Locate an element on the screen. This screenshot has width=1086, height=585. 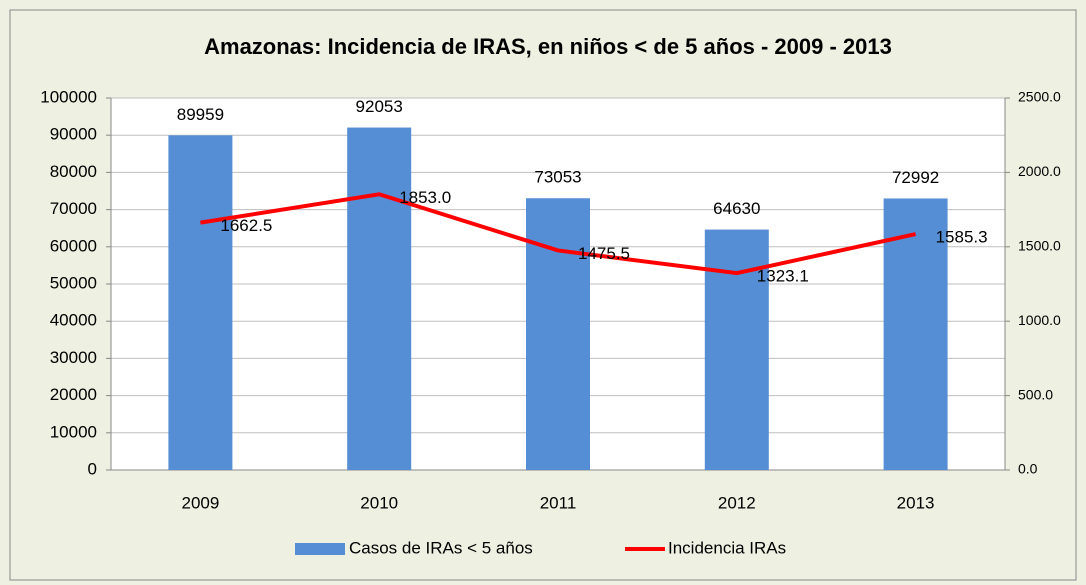
y-tick-label: 30000 is located at coordinates (73, 357).